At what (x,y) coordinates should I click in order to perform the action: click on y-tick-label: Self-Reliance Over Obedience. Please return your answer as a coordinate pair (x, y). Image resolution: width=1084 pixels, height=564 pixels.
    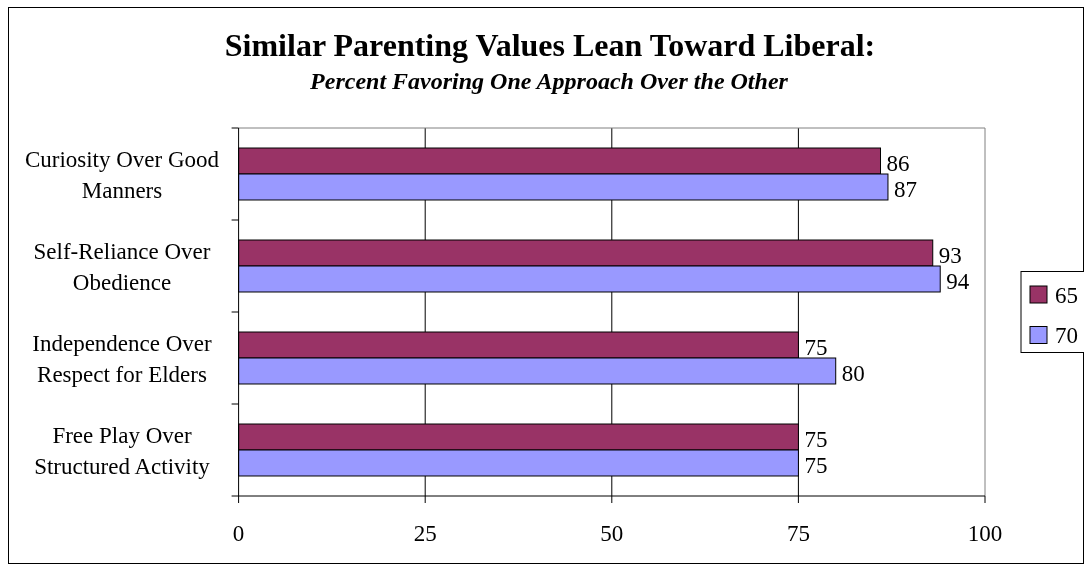
    Looking at the image, I should click on (122, 266).